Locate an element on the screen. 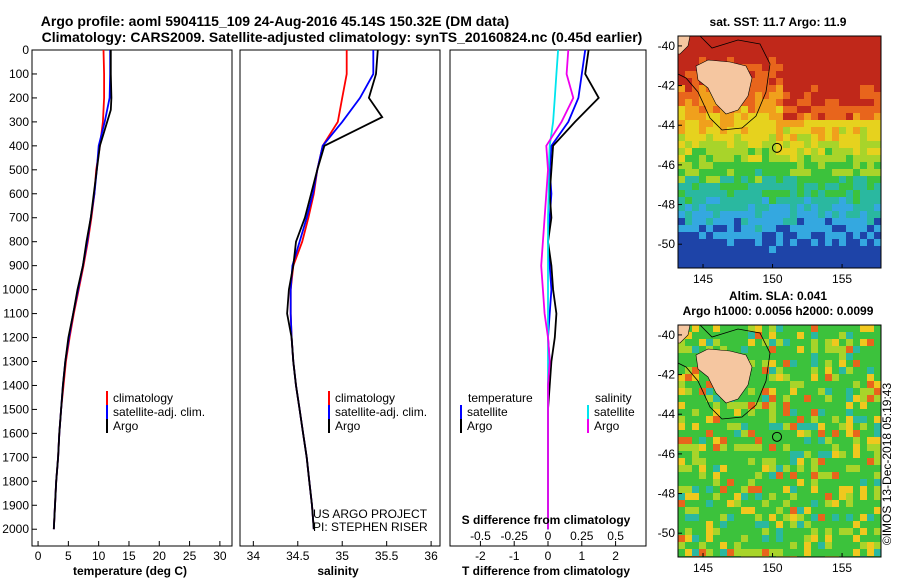  x-tick-label: 34 is located at coordinates (254, 556).